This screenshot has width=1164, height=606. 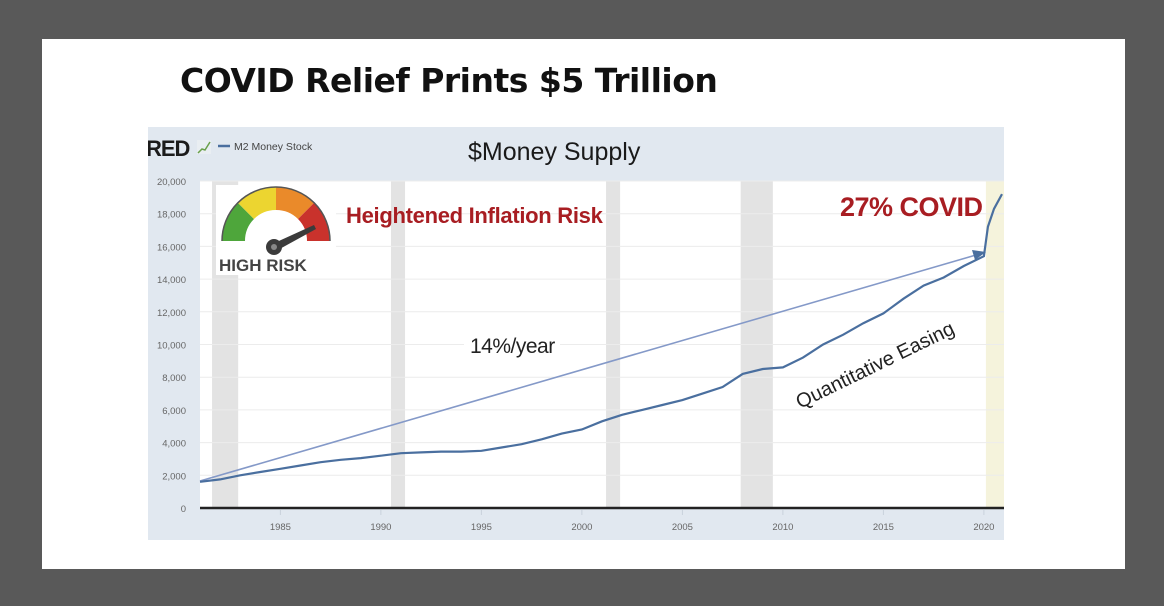 What do you see at coordinates (273, 147) in the screenshot?
I see `legend-label: M2 Money Stock` at bounding box center [273, 147].